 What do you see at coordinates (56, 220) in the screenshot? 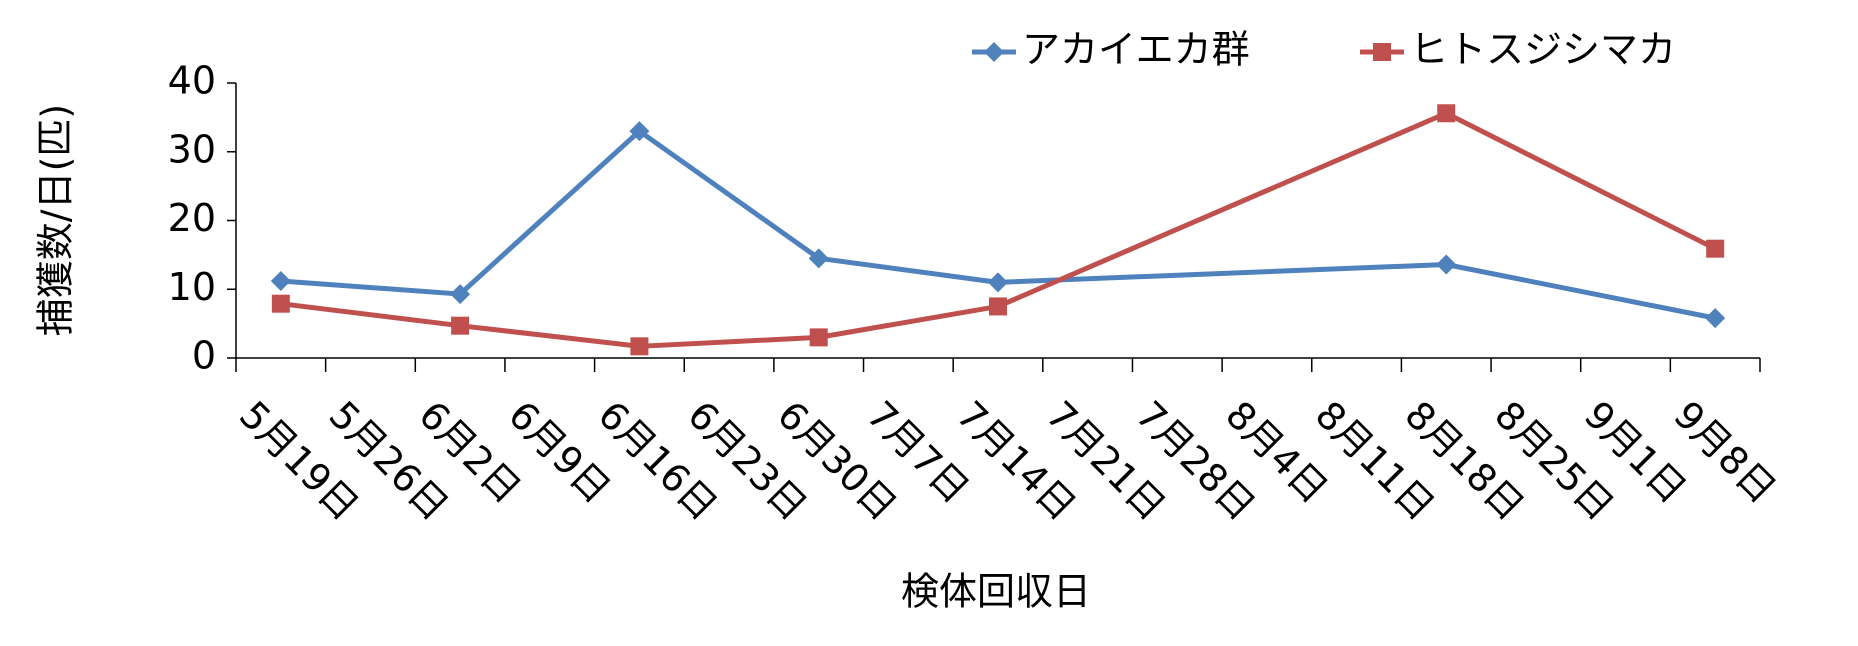
I see `y-axis-title: 捕獲数/日(匹)` at bounding box center [56, 220].